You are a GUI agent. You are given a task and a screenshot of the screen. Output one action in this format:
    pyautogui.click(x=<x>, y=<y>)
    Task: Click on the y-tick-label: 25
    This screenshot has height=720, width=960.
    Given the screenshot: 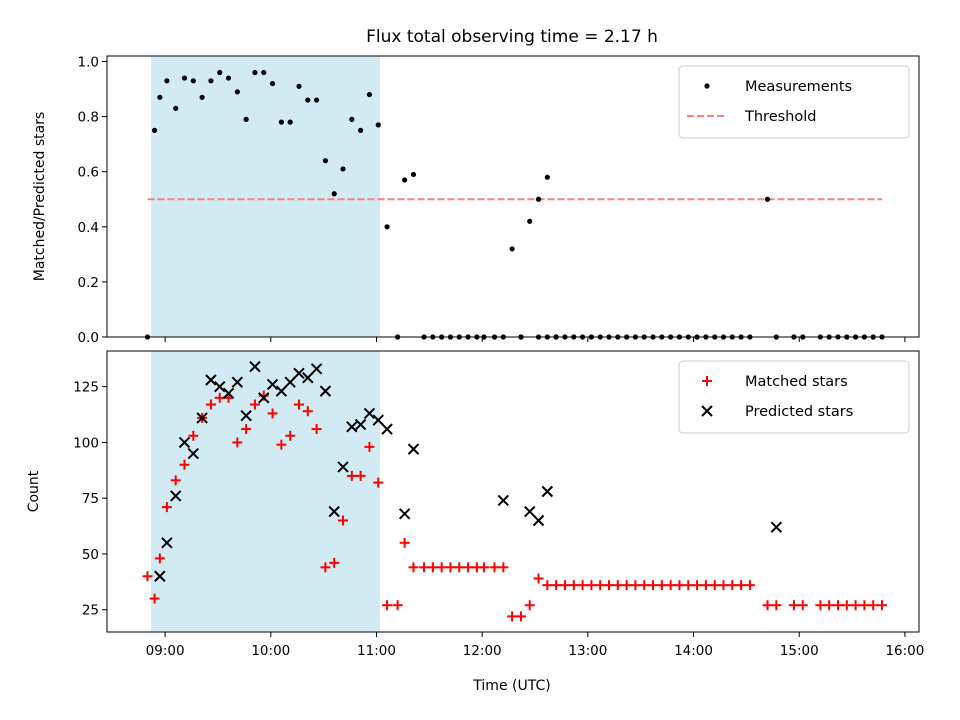 What is the action you would take?
    pyautogui.click(x=90, y=611)
    